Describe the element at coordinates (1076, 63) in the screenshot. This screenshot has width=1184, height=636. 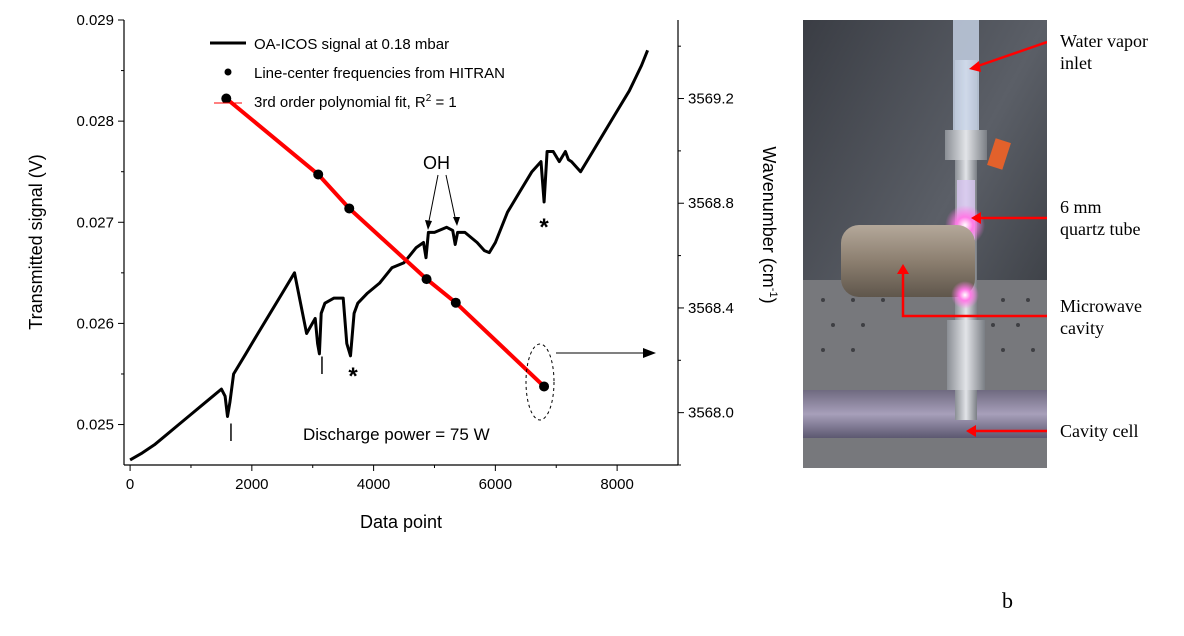
I see `photo-label-water-vapor-line2: inlet` at that location.